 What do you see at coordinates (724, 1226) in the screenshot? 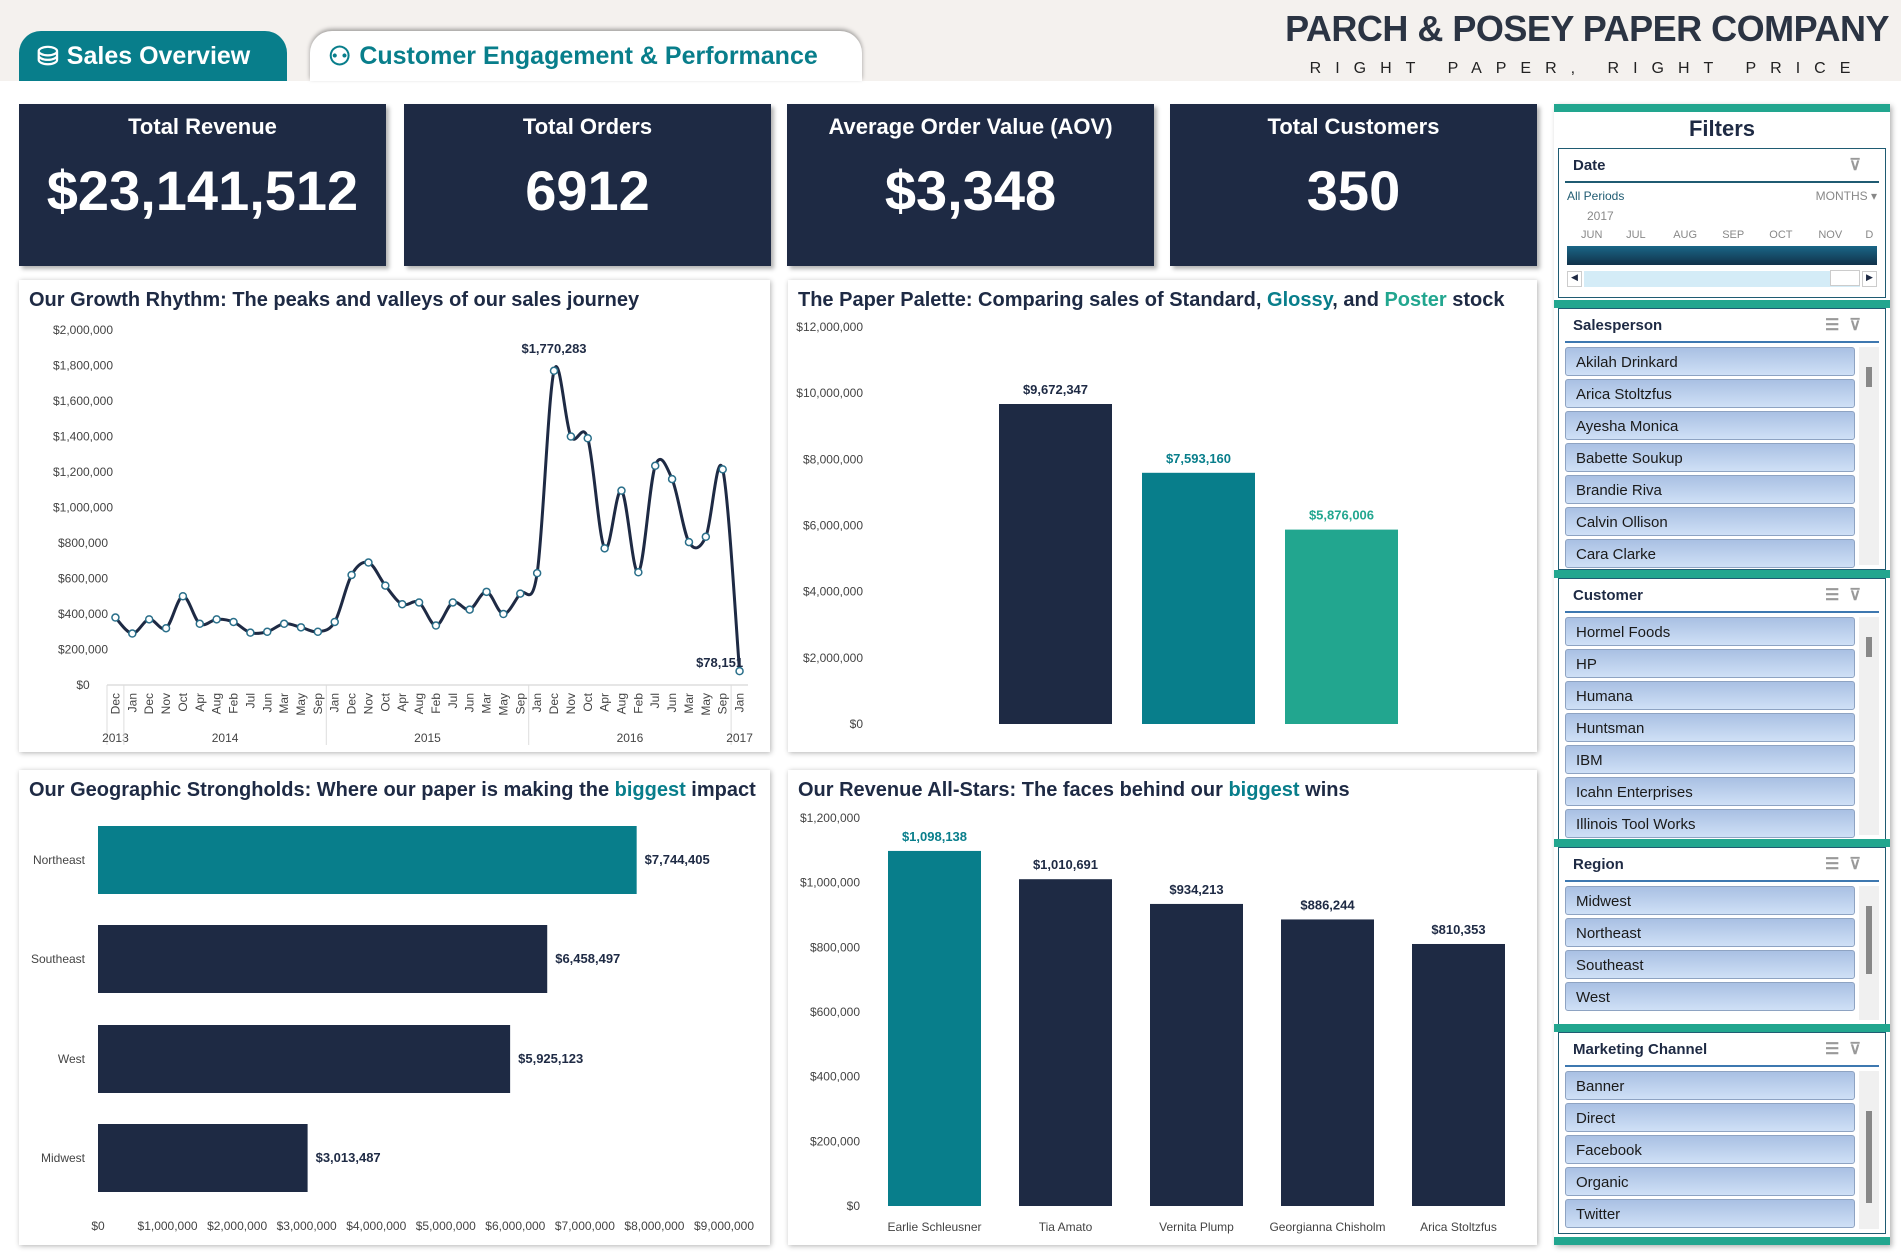
I see `x-tick-label: $9,000,000` at bounding box center [724, 1226].